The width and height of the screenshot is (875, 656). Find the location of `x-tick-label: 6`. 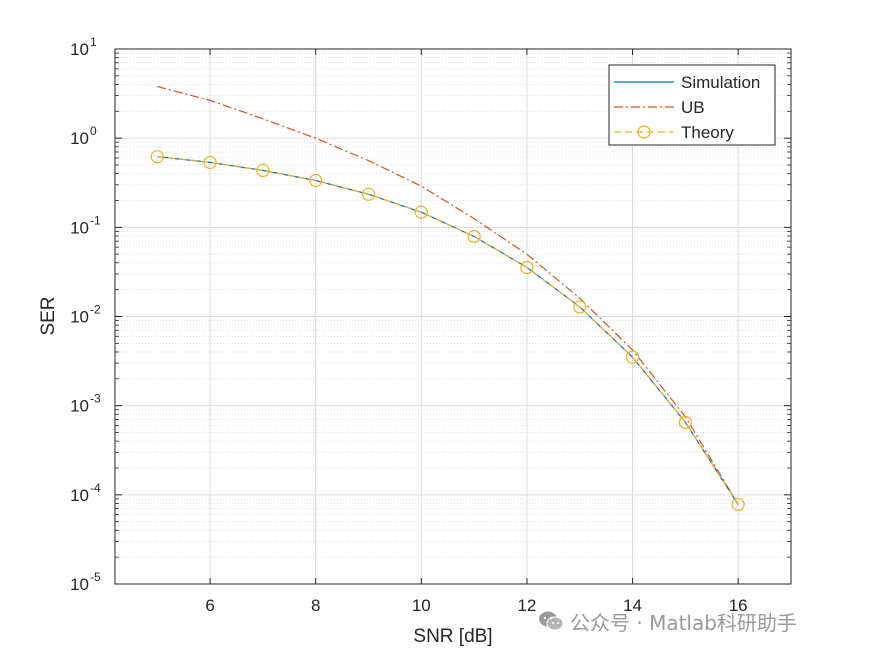

x-tick-label: 6 is located at coordinates (209, 605).